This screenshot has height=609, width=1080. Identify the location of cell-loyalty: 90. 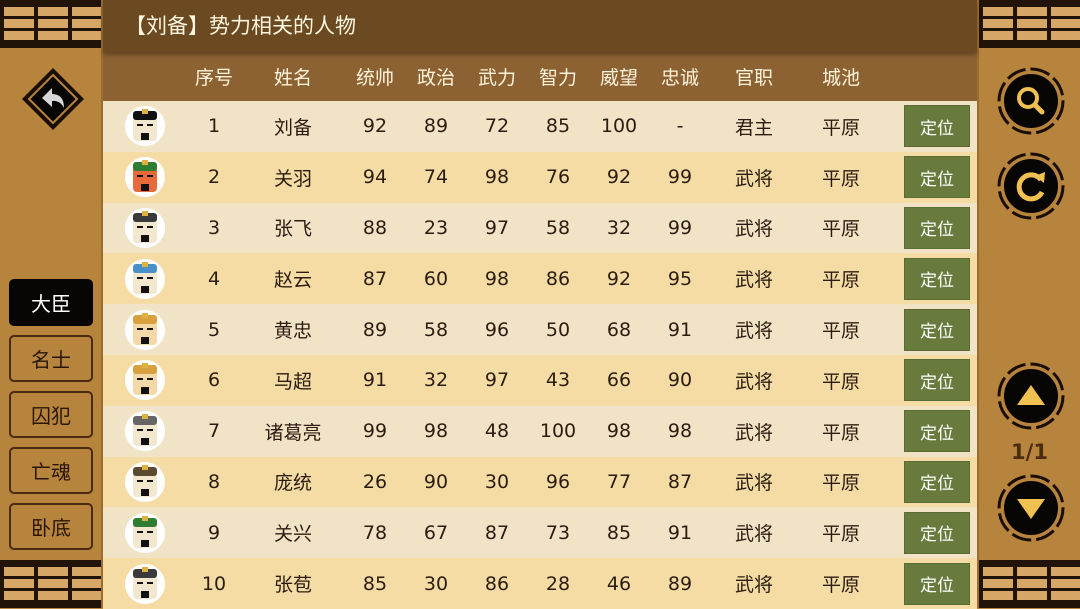
(680, 380).